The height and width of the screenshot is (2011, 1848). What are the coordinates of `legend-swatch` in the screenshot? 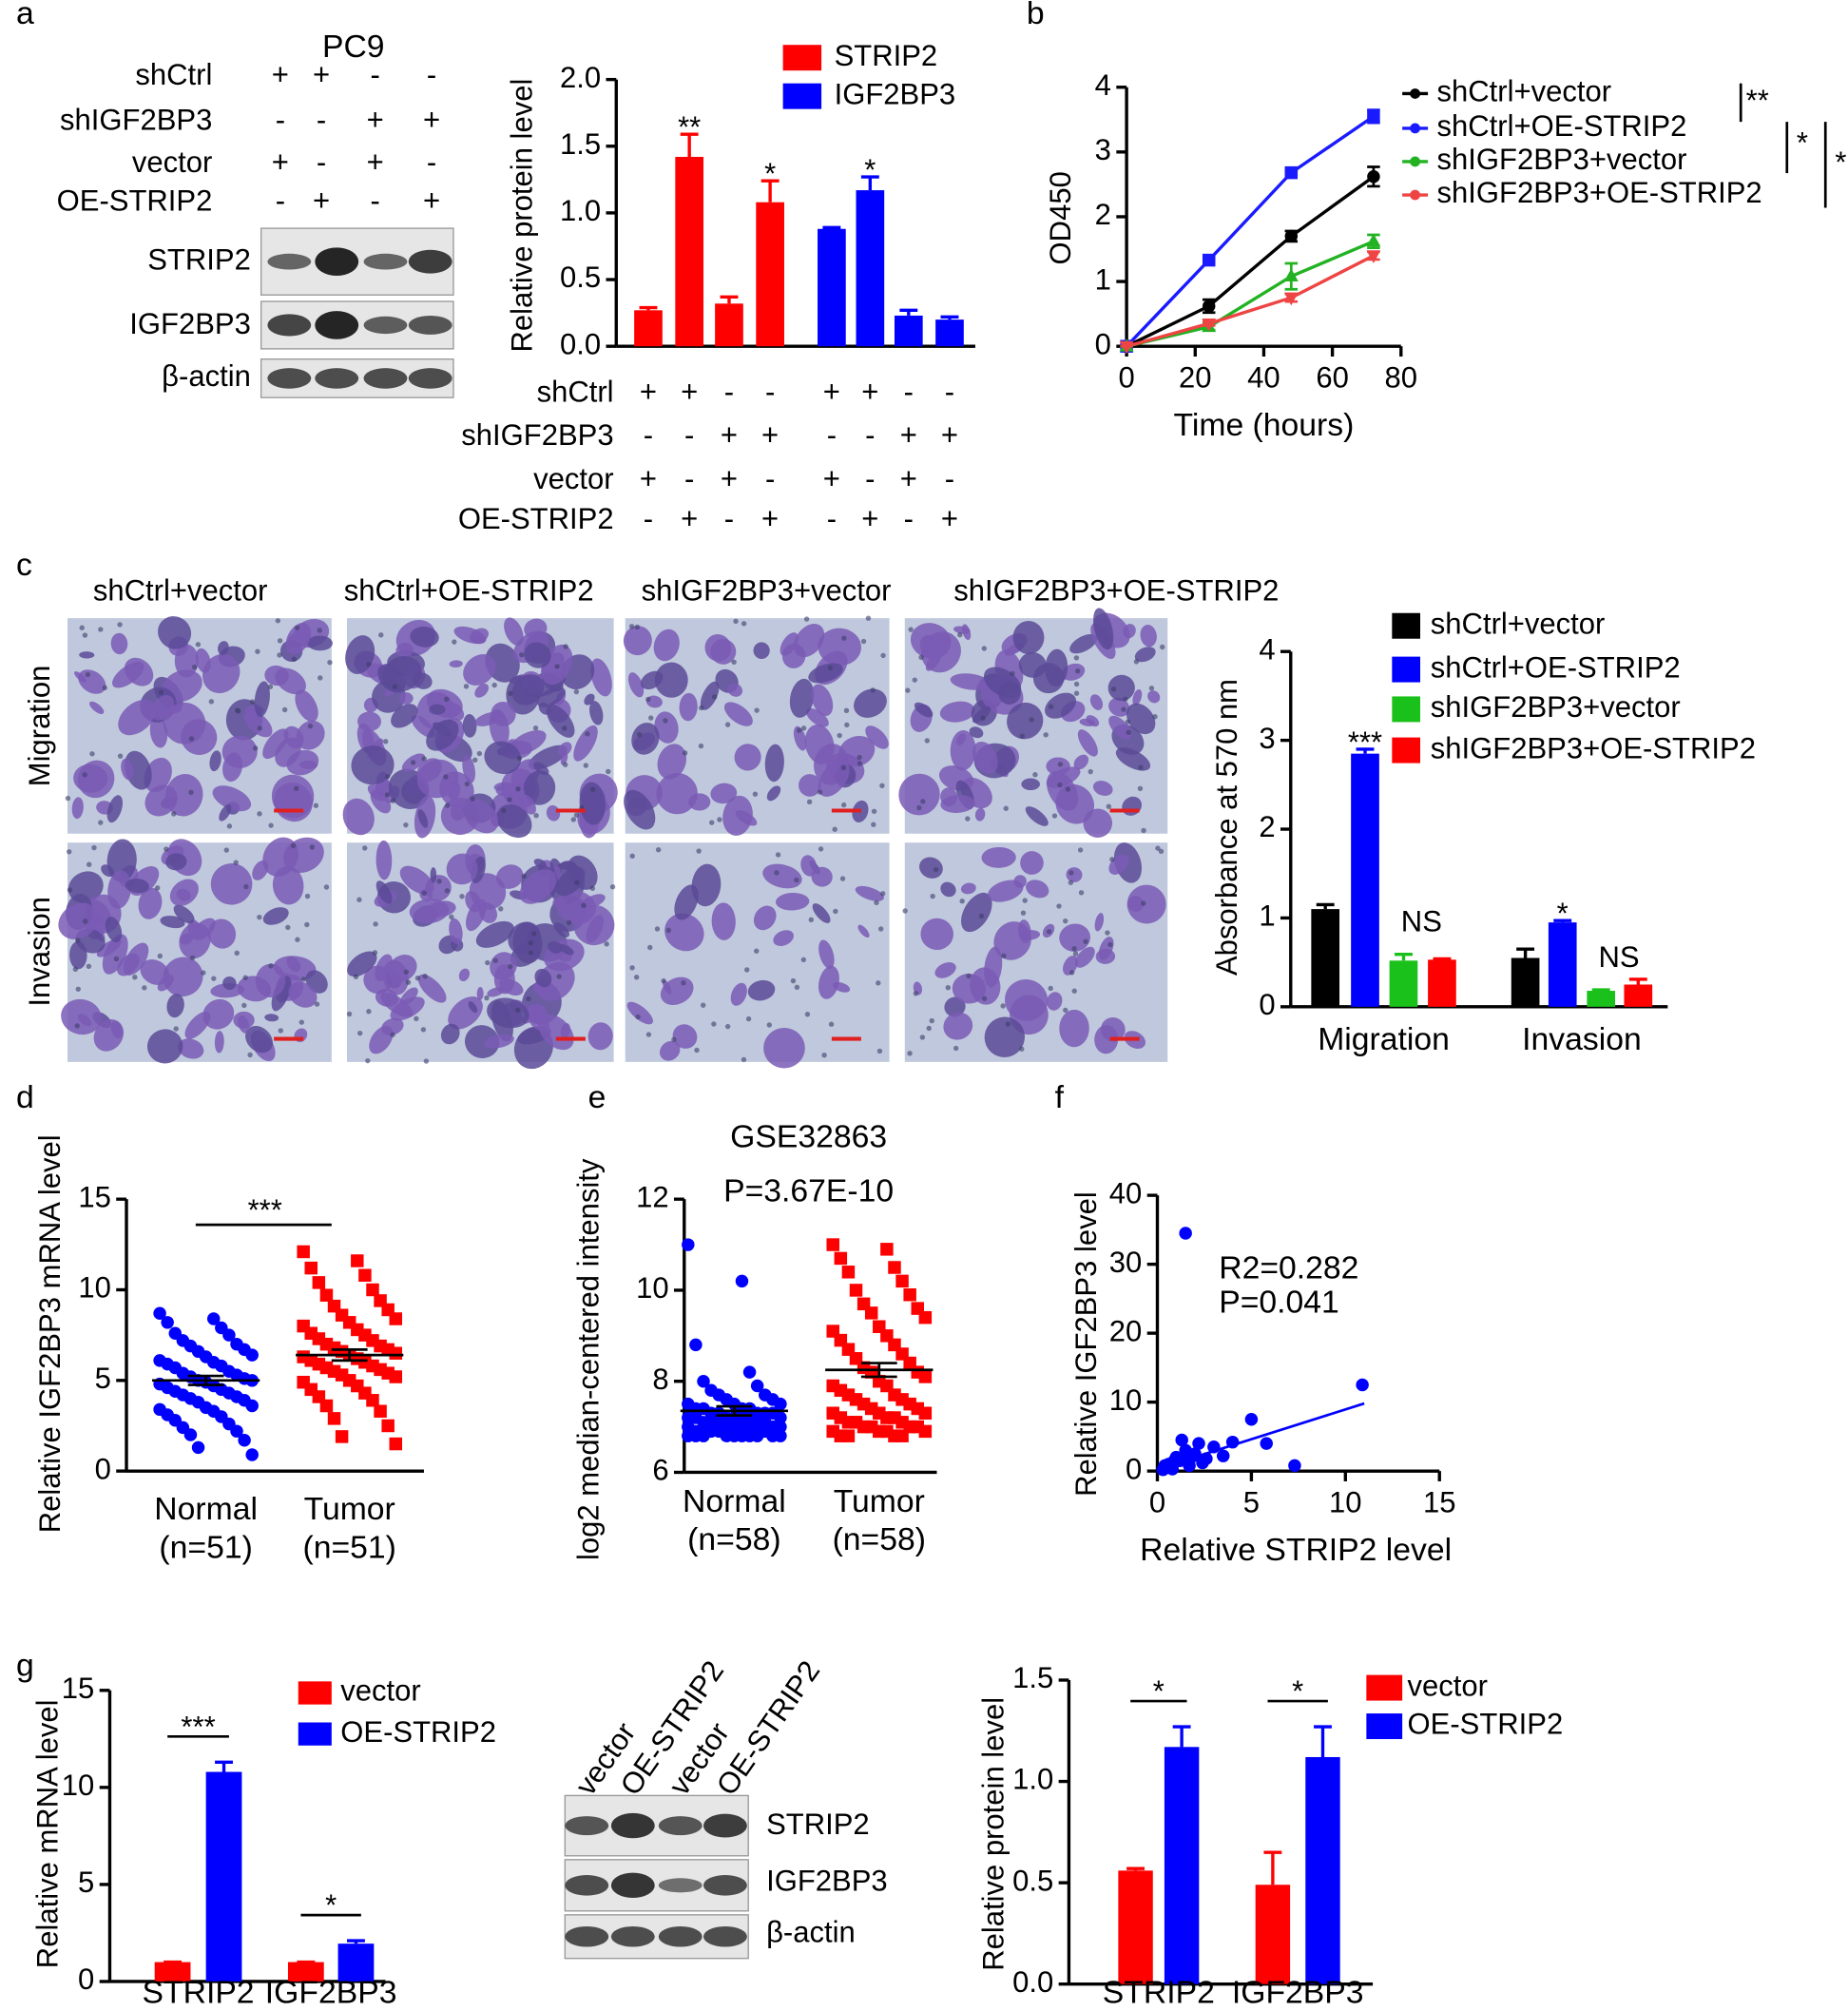 It's located at (802, 96).